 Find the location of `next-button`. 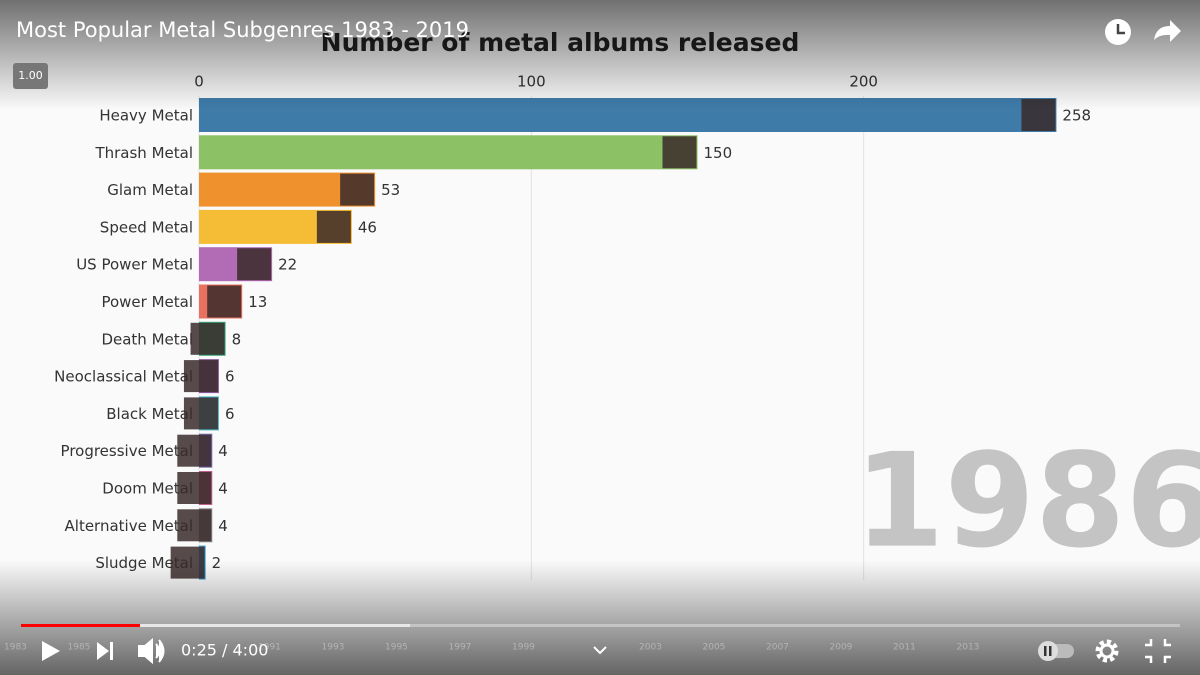

next-button is located at coordinates (105, 651).